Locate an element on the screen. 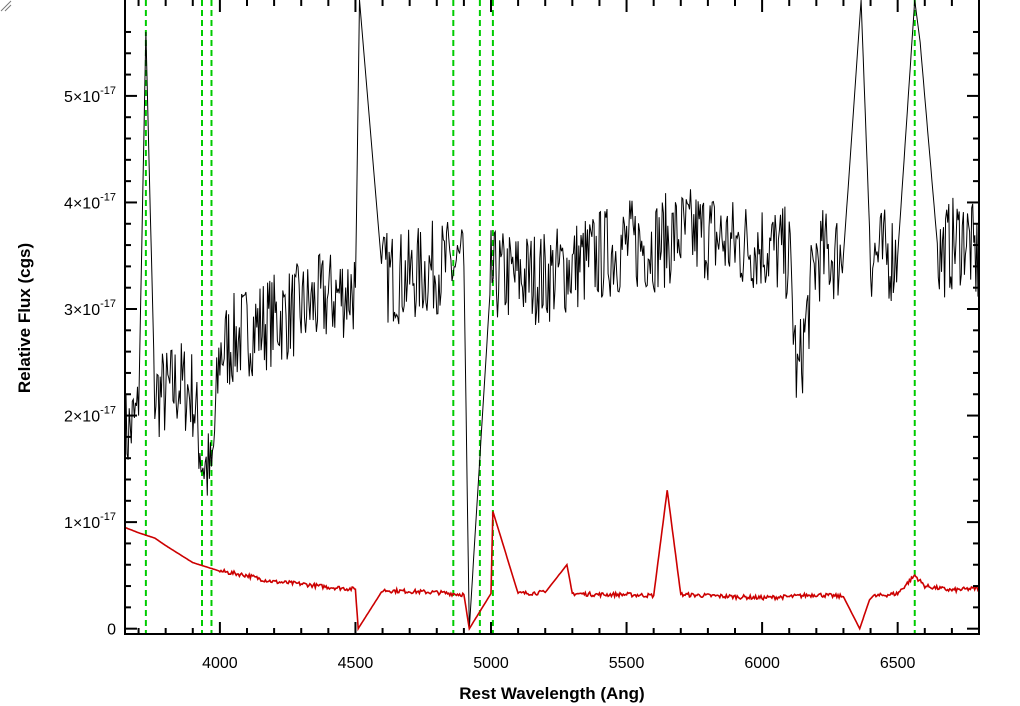 Image resolution: width=1020 pixels, height=706 pixels. y-tick-label: 1×10⁻¹⁷ is located at coordinates (90, 521).